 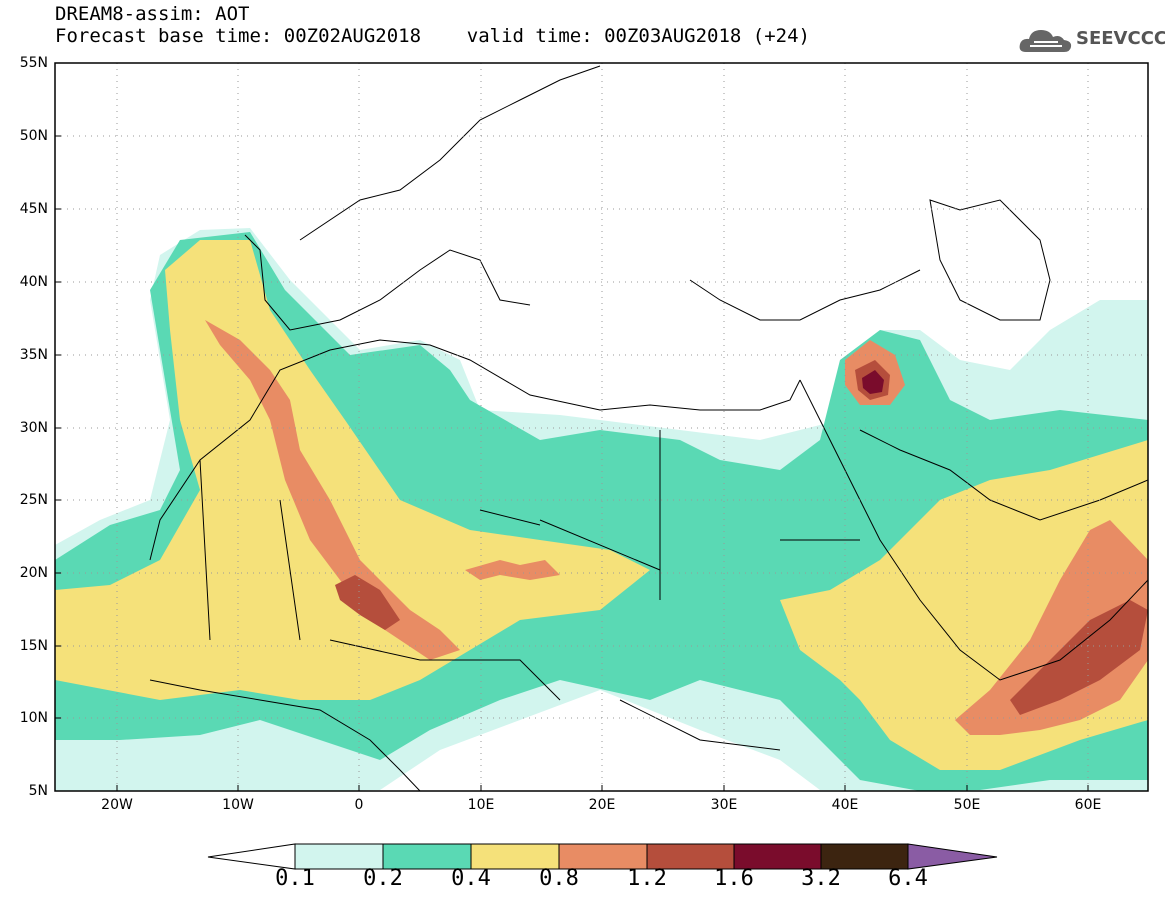 What do you see at coordinates (295, 878) in the screenshot?
I see `colorbar-label: 0.1` at bounding box center [295, 878].